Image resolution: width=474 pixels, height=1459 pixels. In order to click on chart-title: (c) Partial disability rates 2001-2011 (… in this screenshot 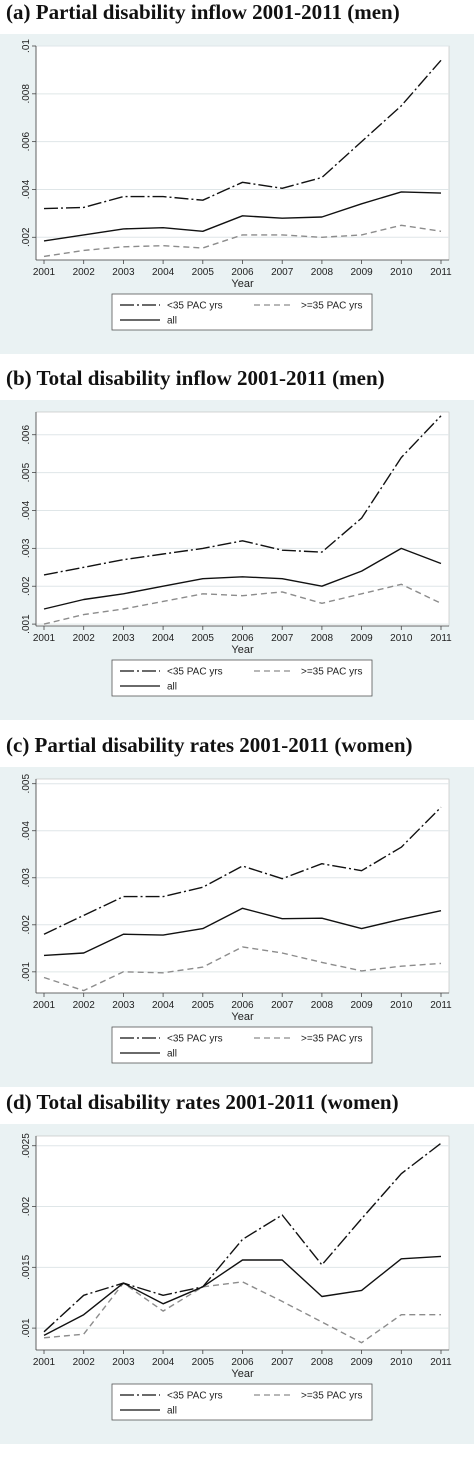, I will do `click(209, 745)`.